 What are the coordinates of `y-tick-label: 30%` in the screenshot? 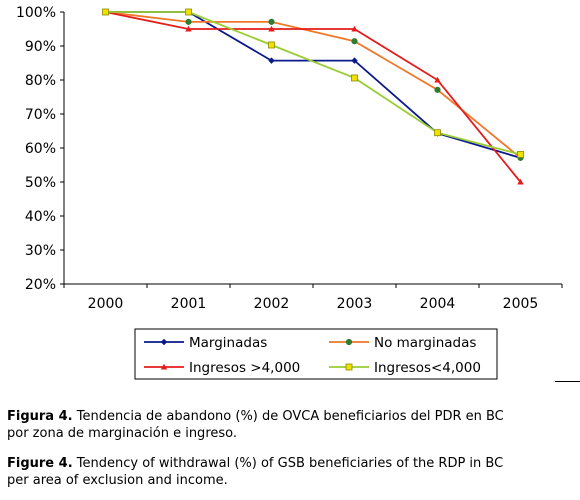 It's located at (40, 251).